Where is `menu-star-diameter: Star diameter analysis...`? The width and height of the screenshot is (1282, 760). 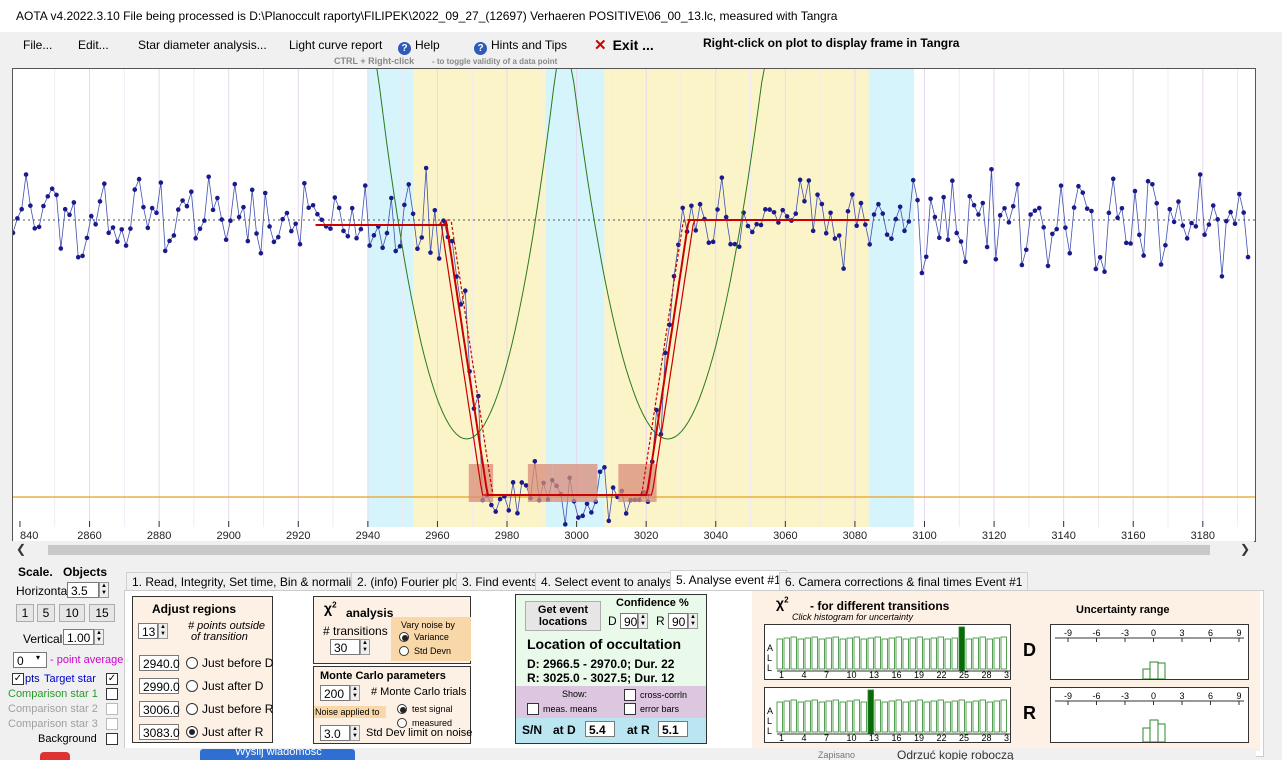 menu-star-diameter: Star diameter analysis... is located at coordinates (202, 45).